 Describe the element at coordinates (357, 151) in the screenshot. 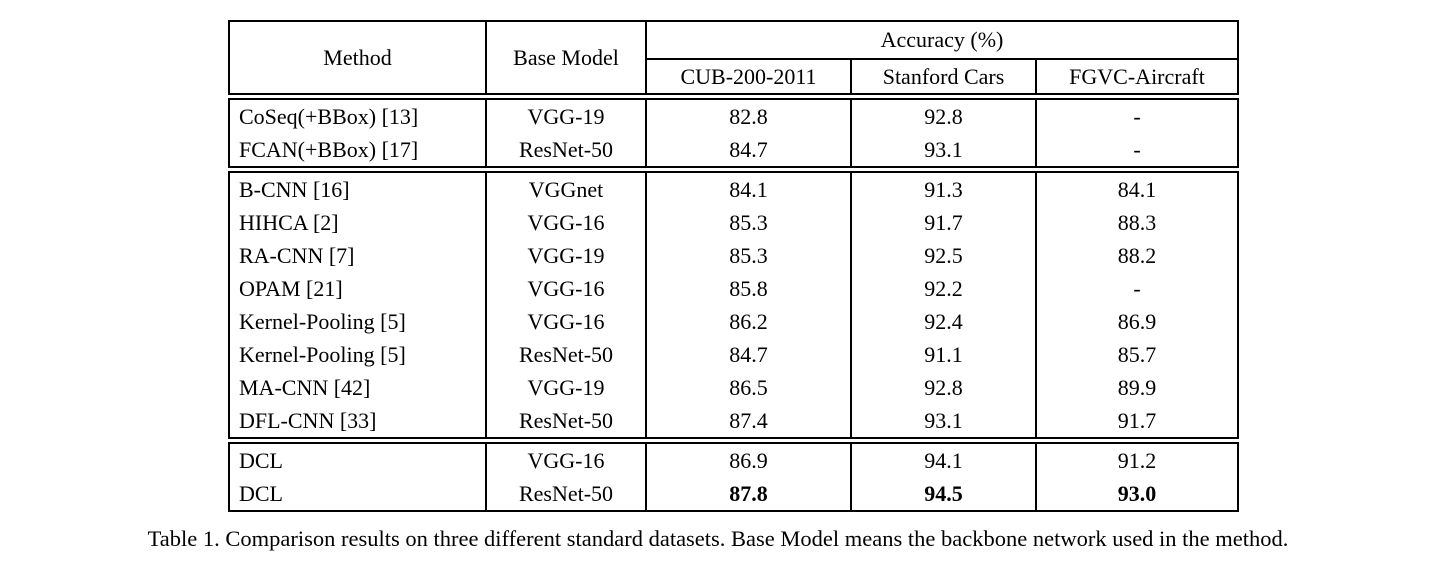

I see `method-cell: FCAN(+BBox) [17]` at that location.